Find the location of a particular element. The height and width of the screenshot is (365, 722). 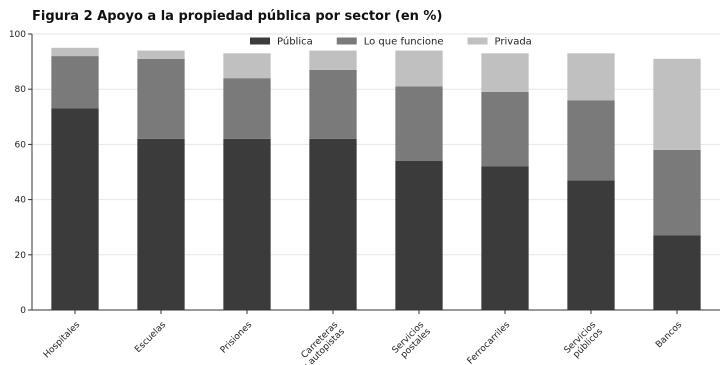

x-tick-label: Serviciospúblicos is located at coordinates (584, 341).